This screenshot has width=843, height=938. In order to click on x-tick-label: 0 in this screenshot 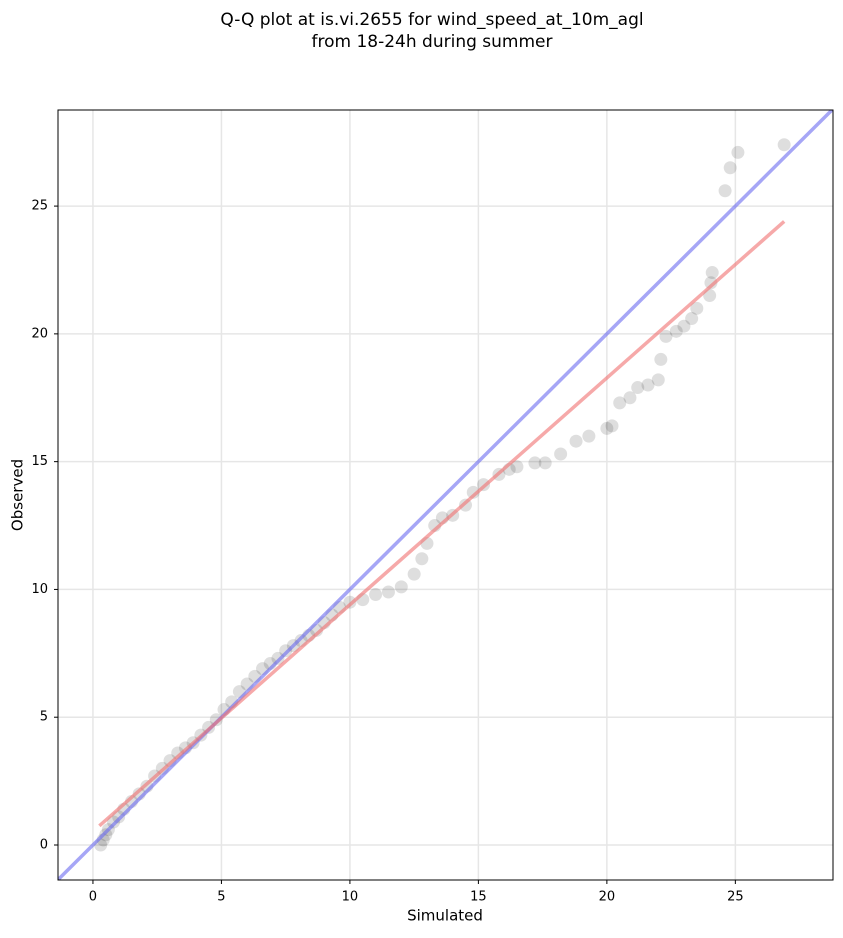, I will do `click(93, 897)`.